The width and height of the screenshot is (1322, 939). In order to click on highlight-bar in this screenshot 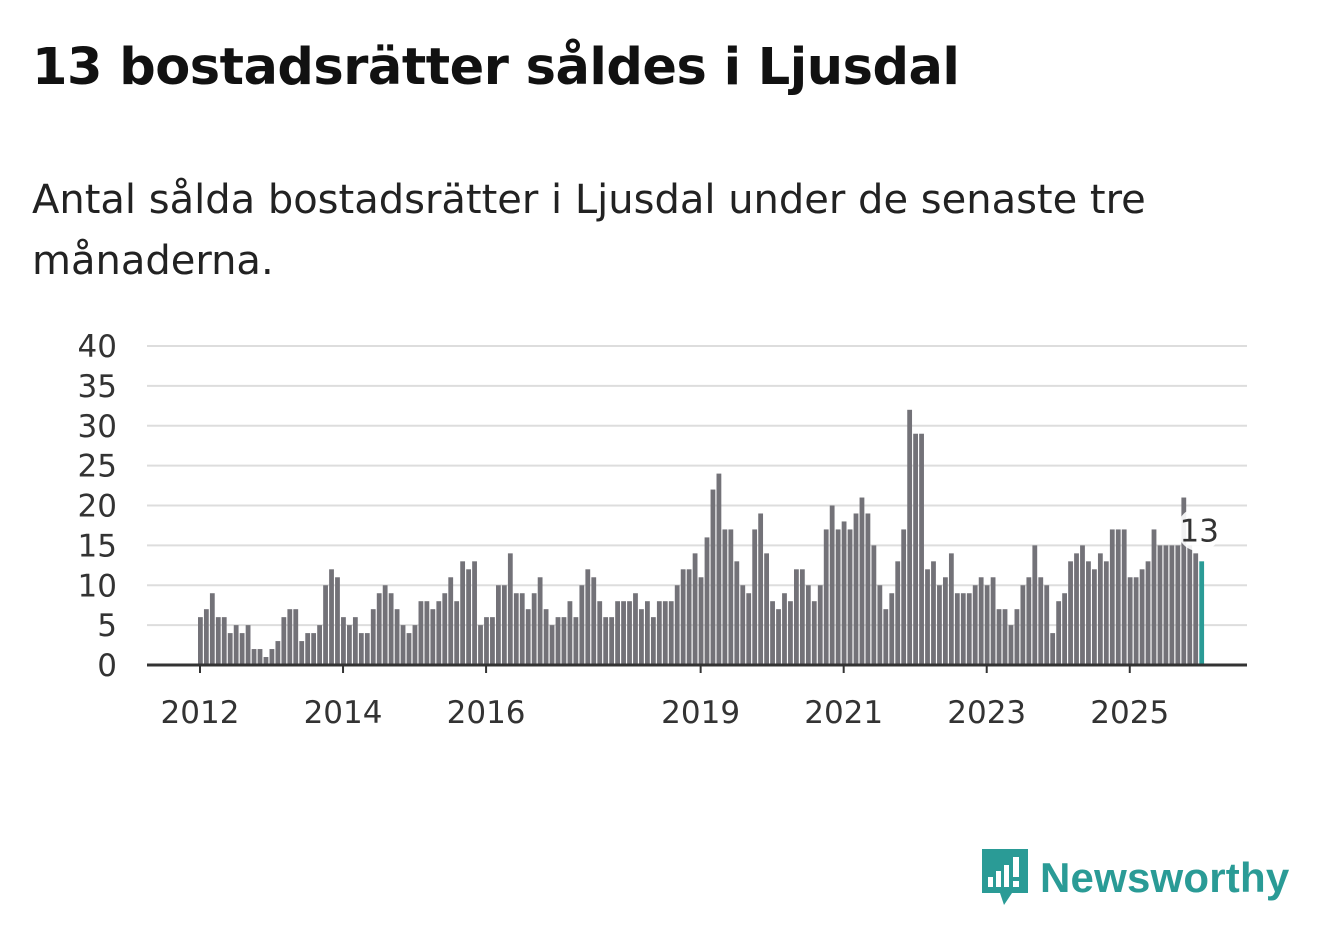, I will do `click(1202, 613)`.